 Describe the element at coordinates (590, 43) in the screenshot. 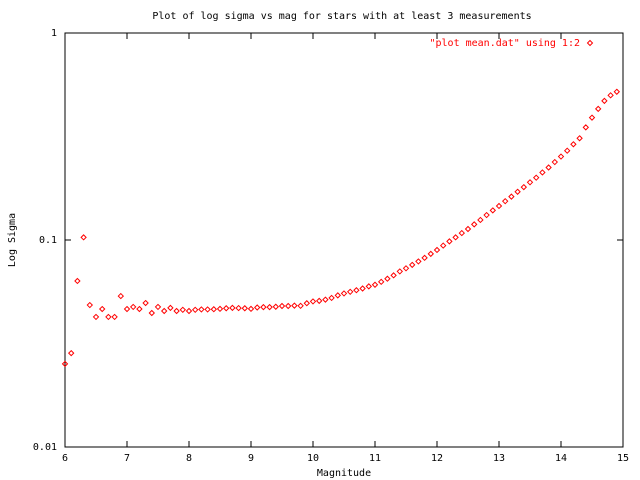

I see `legend-marker` at that location.